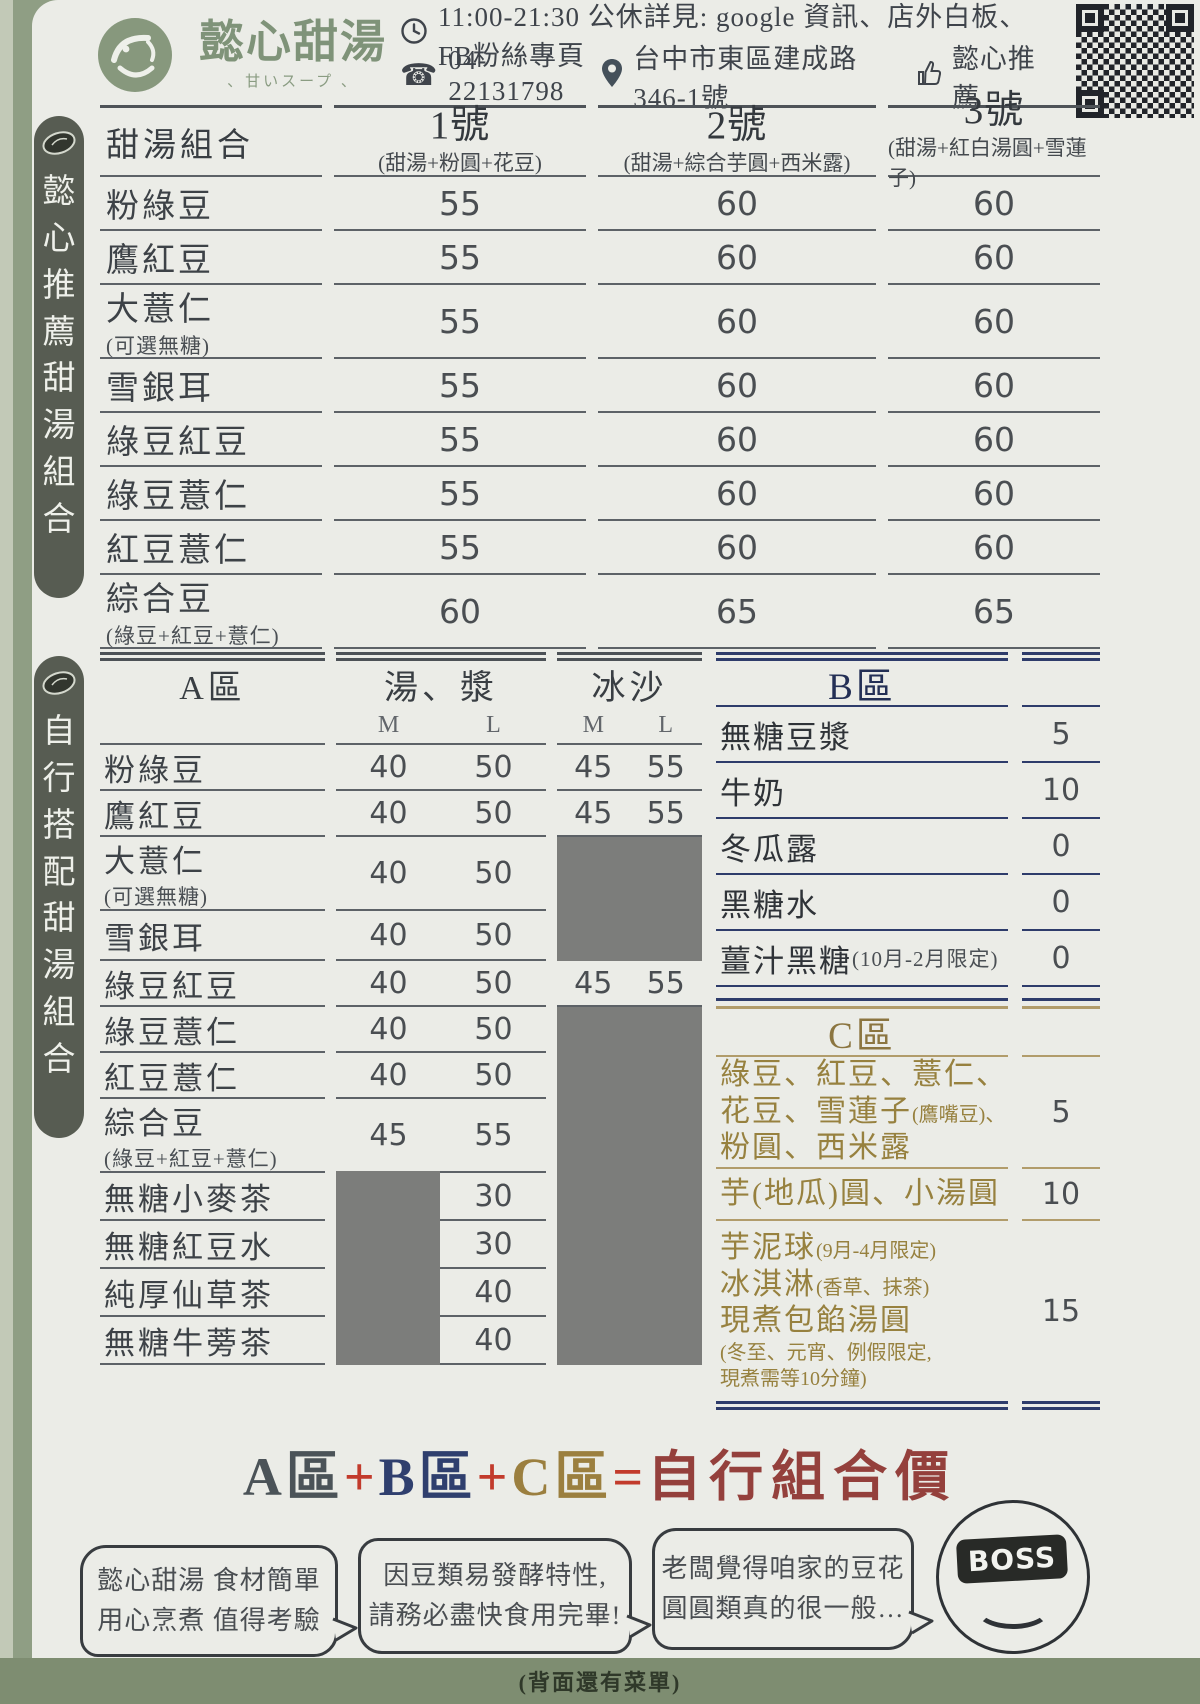 The width and height of the screenshot is (1200, 1704). I want to click on combo-no: 3號, so click(994, 111).